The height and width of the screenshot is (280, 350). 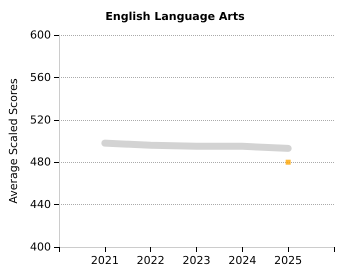 What do you see at coordinates (242, 260) in the screenshot?
I see `x-tick-label: 2024` at bounding box center [242, 260].